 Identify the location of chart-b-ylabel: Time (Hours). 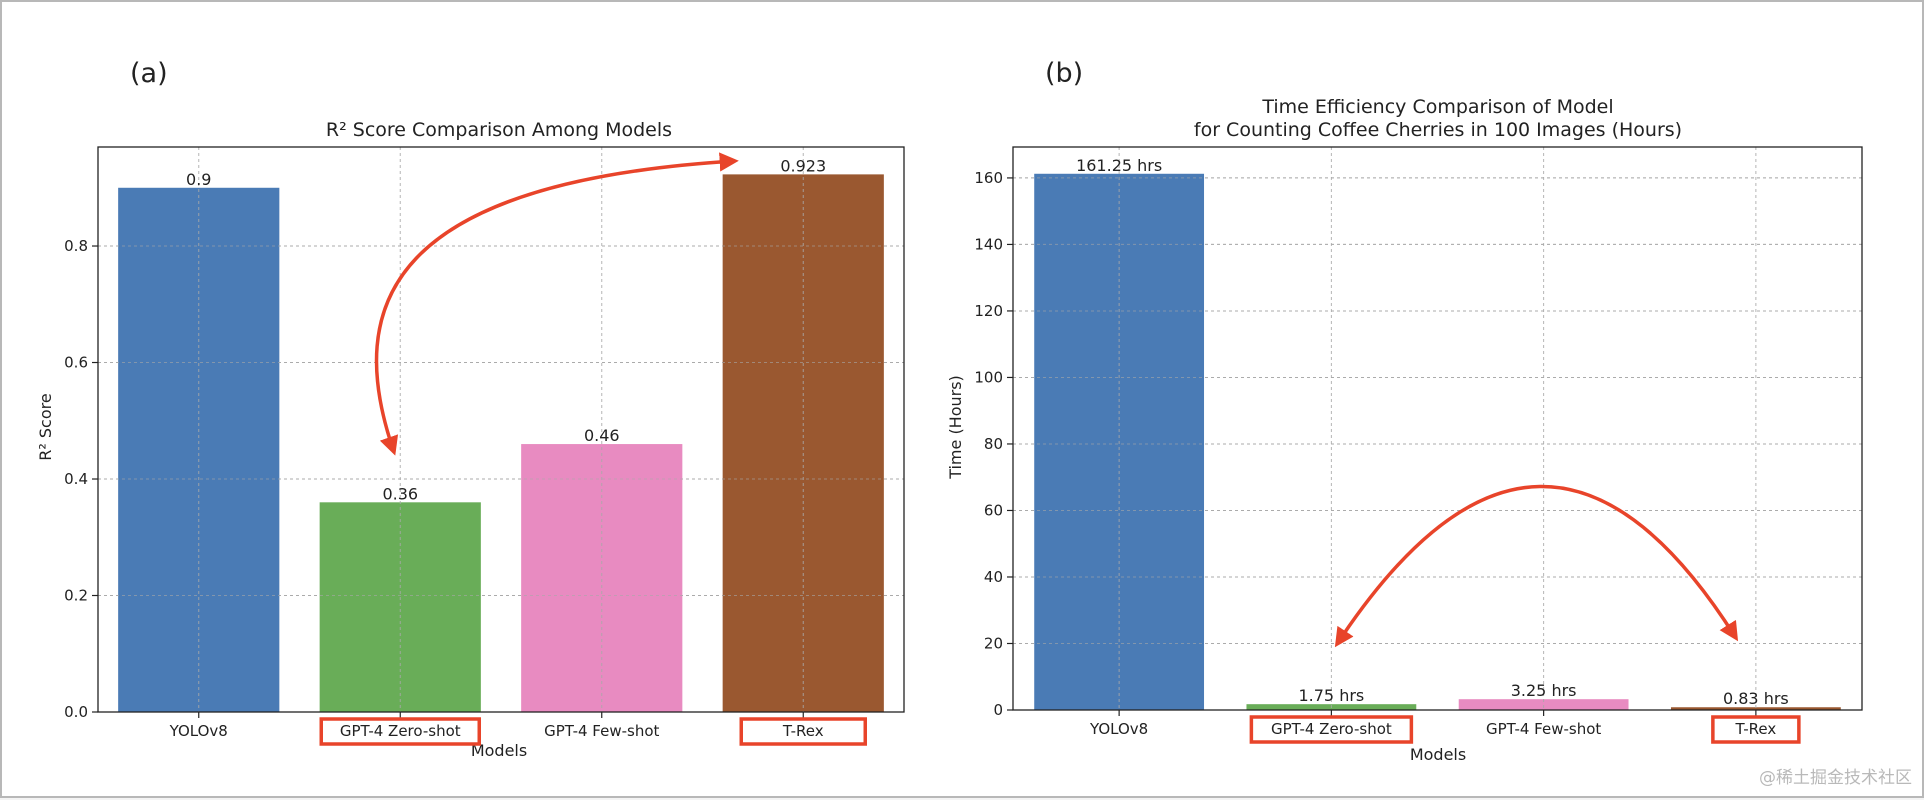
(955, 427).